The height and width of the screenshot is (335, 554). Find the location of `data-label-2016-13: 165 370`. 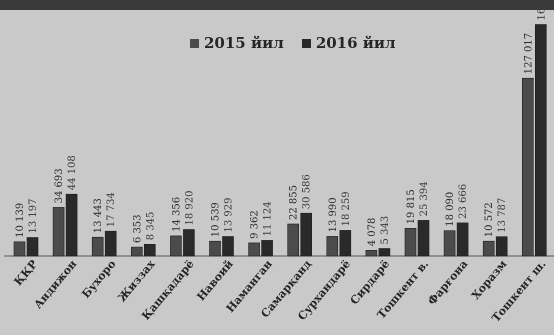

data-label-2016-13: 165 370 is located at coordinates (541, 10).